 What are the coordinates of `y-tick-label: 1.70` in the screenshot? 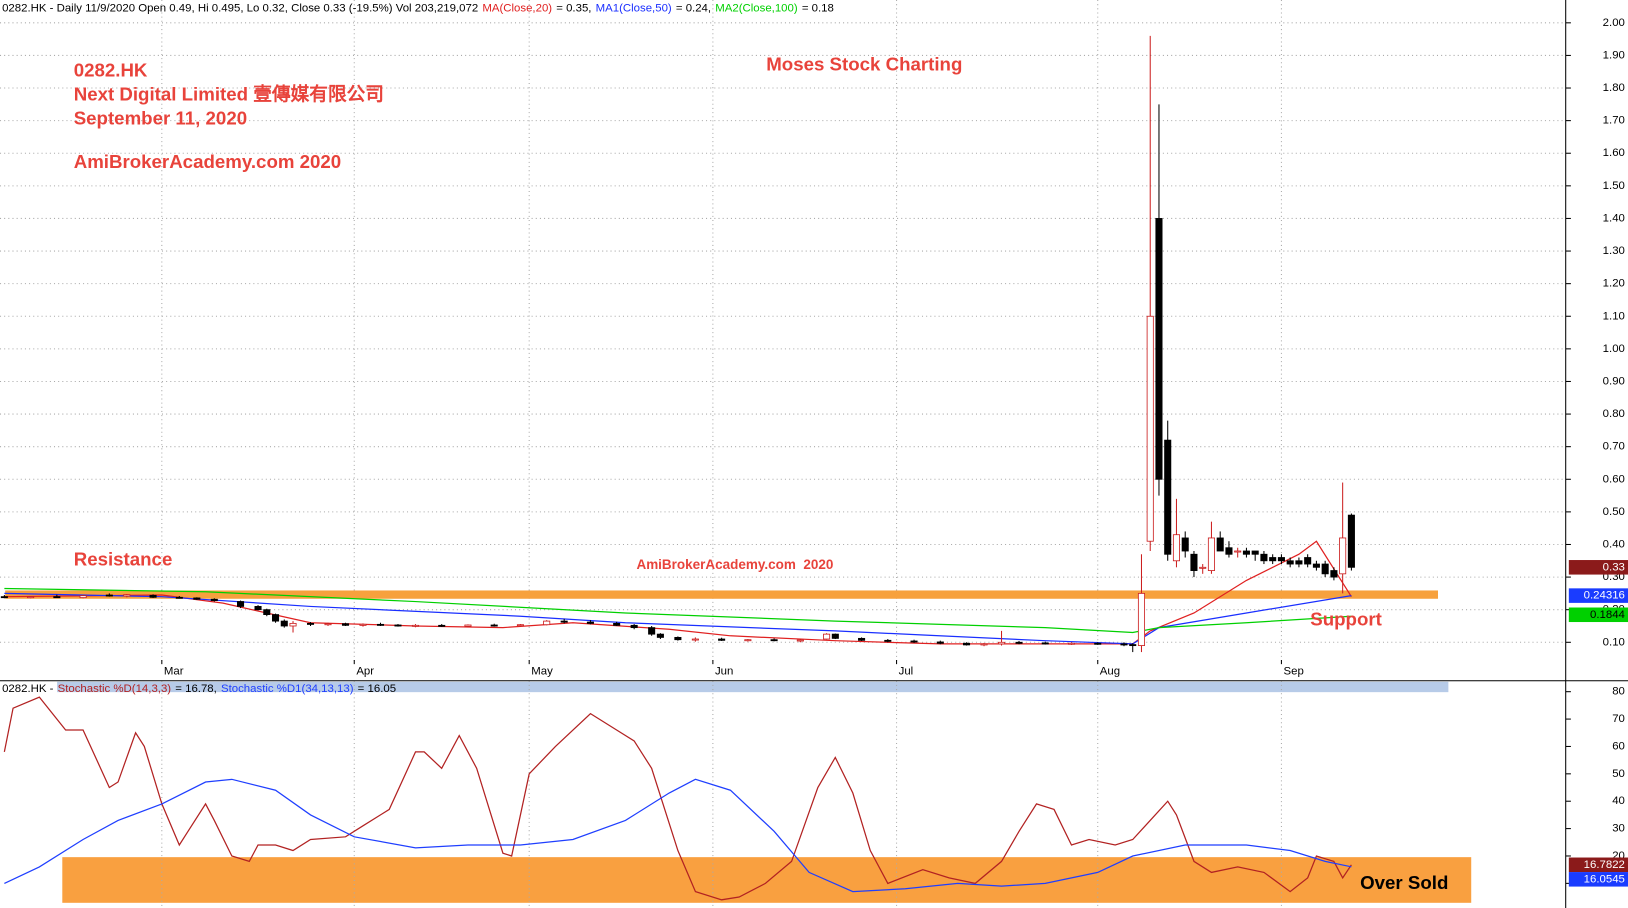 It's located at (1614, 121).